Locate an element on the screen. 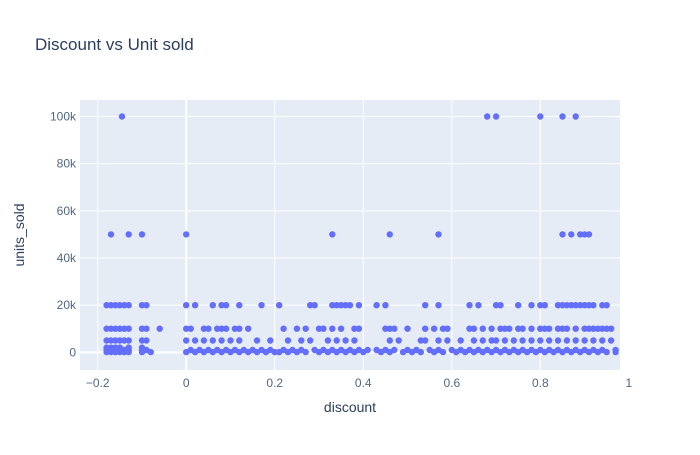  x-tick-label: 0.4 is located at coordinates (363, 383).